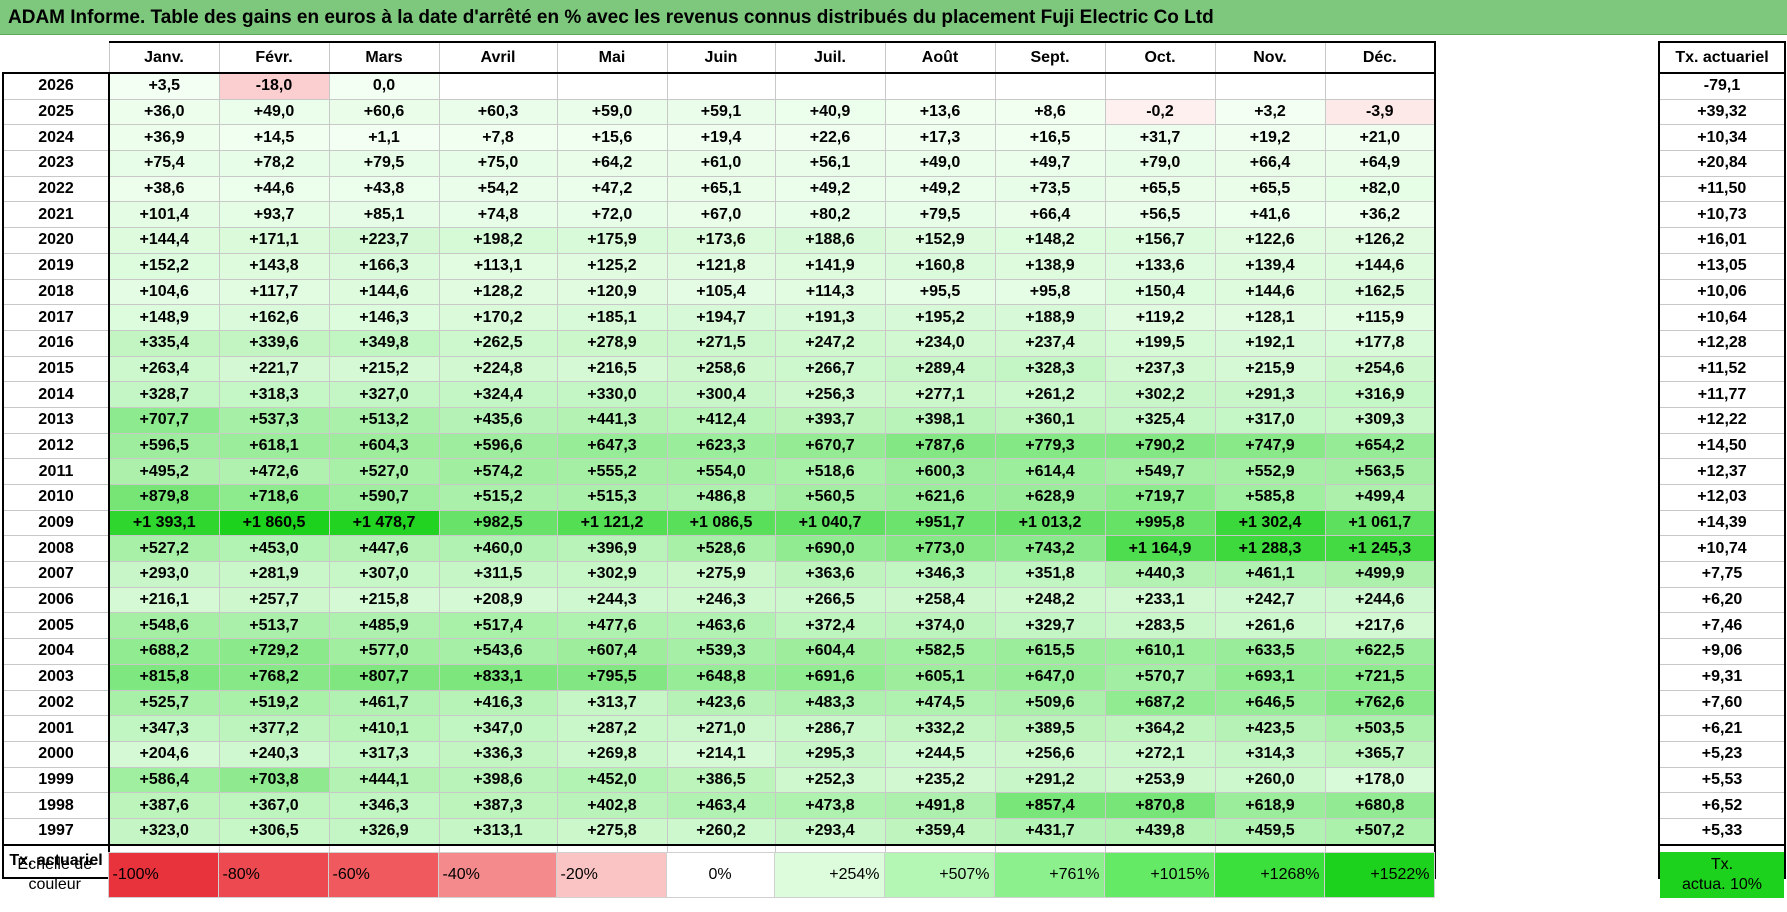  I want to click on gain-cell: +204,6, so click(164, 754).